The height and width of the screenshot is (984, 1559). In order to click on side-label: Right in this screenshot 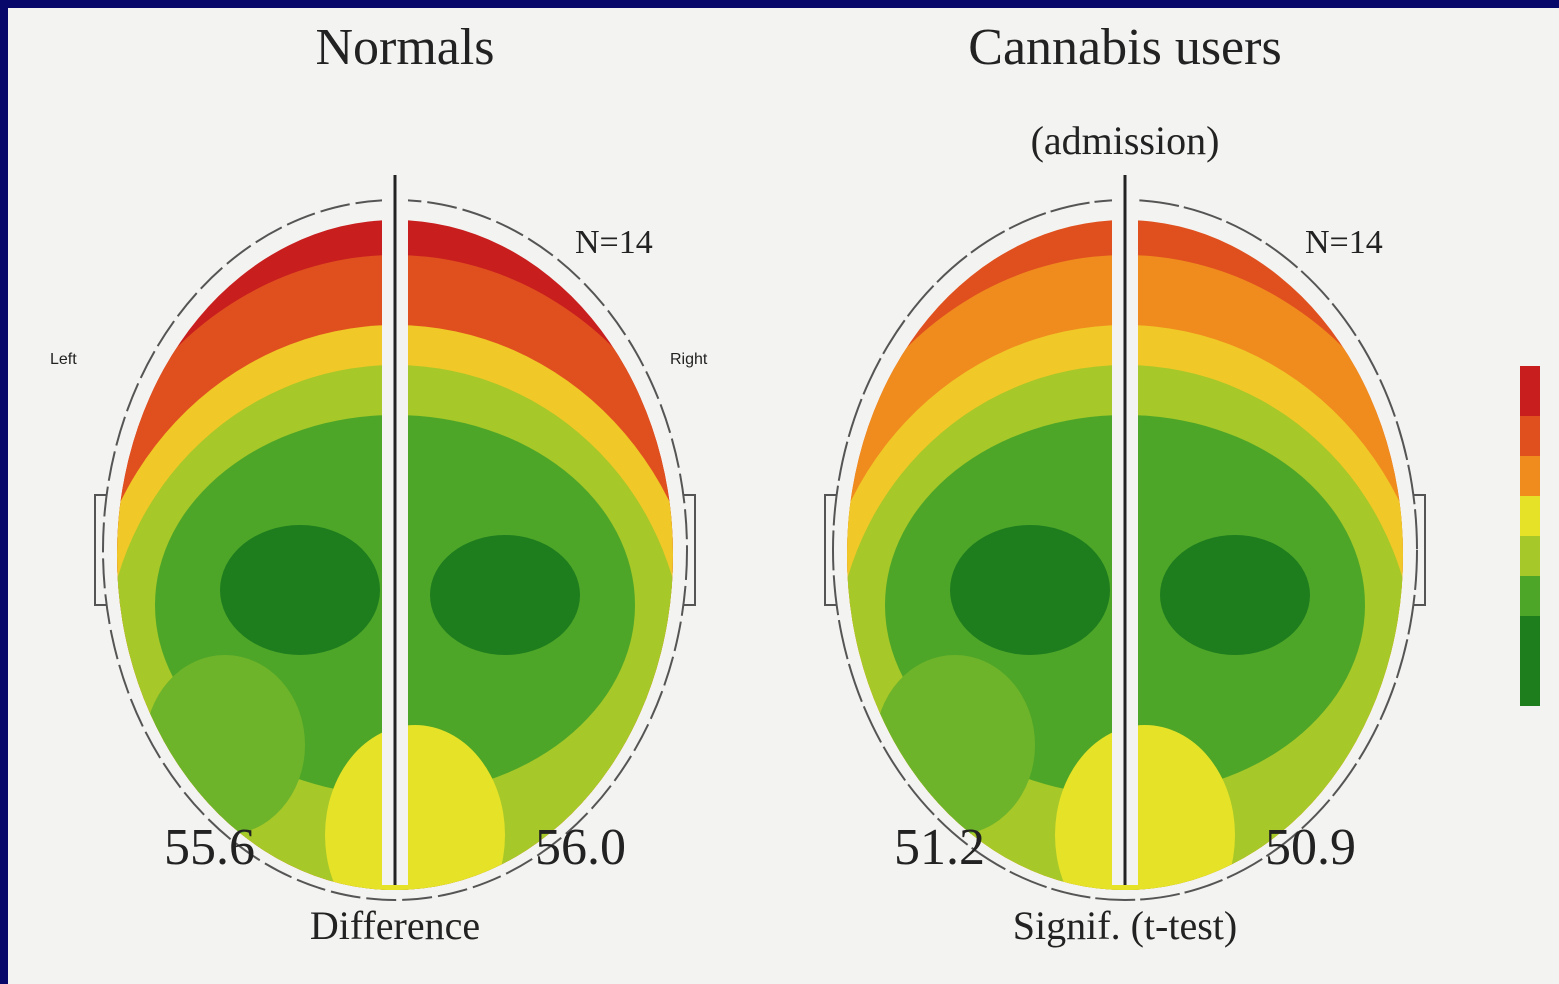, I will do `click(689, 359)`.